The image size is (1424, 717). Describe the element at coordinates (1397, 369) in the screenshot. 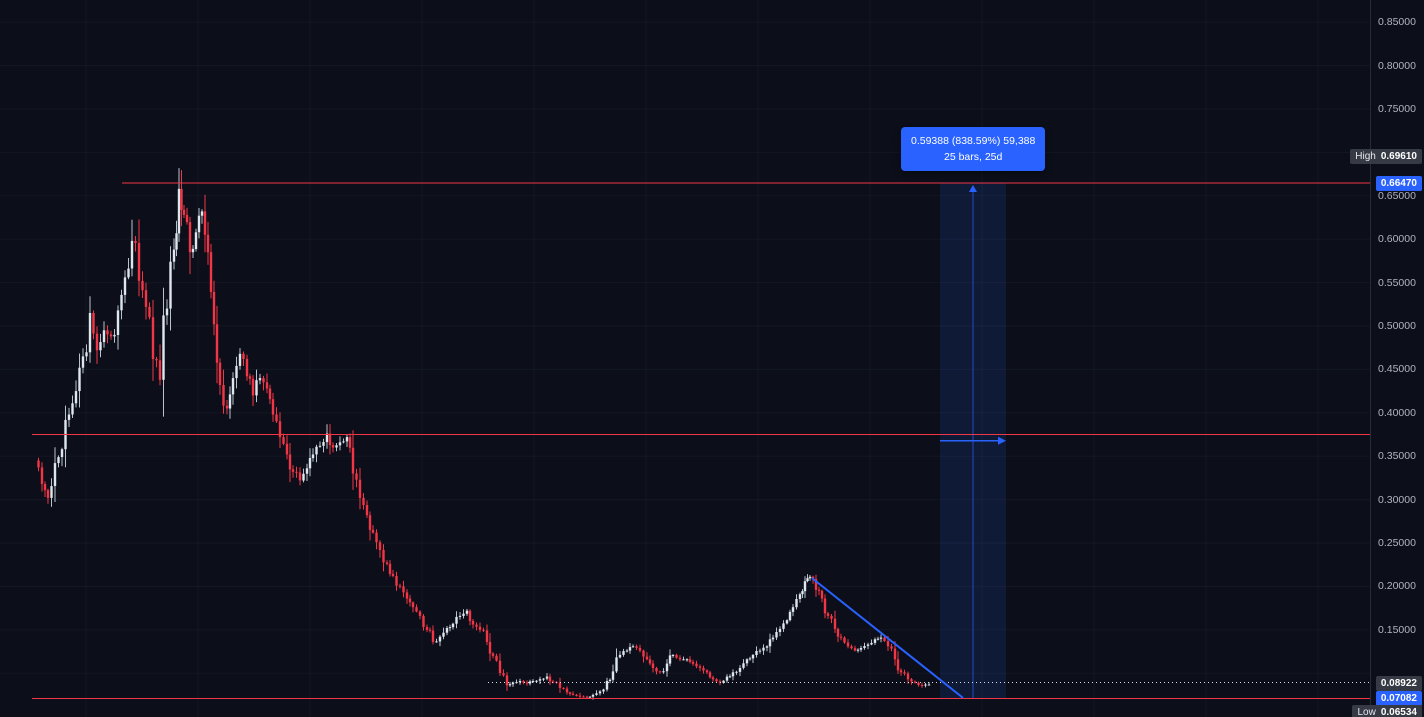

I see `price-tick-label: 0.45000` at that location.